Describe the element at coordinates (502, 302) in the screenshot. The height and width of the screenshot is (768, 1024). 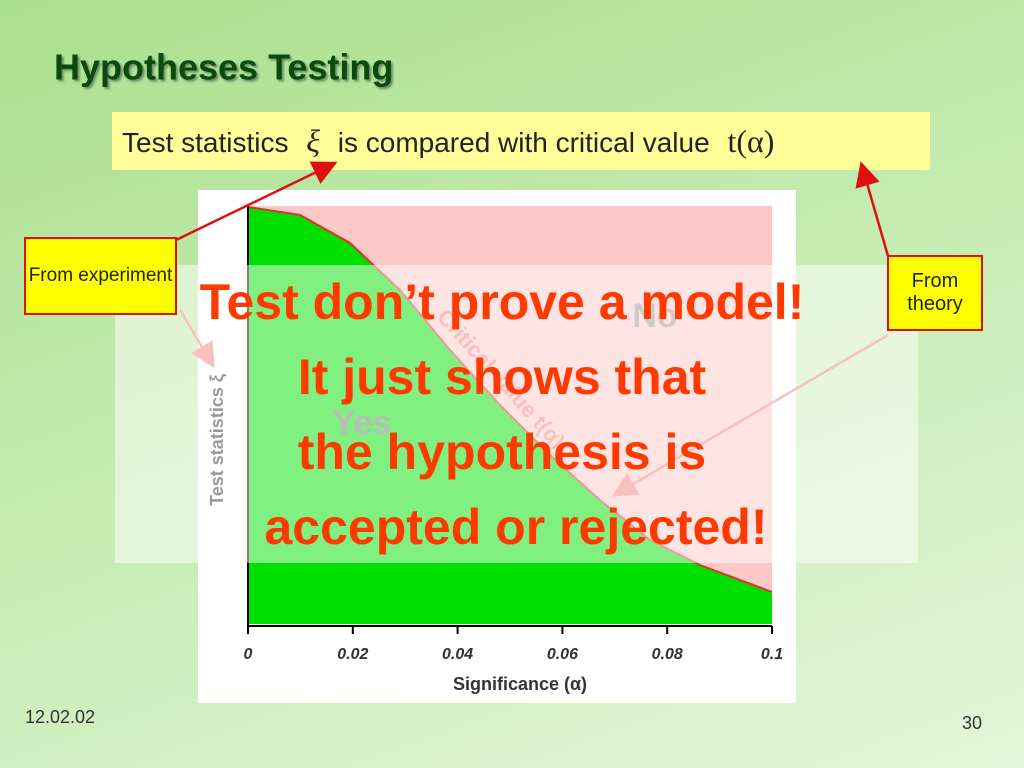
I see `overlay-line: Test don’t prove a model!` at that location.